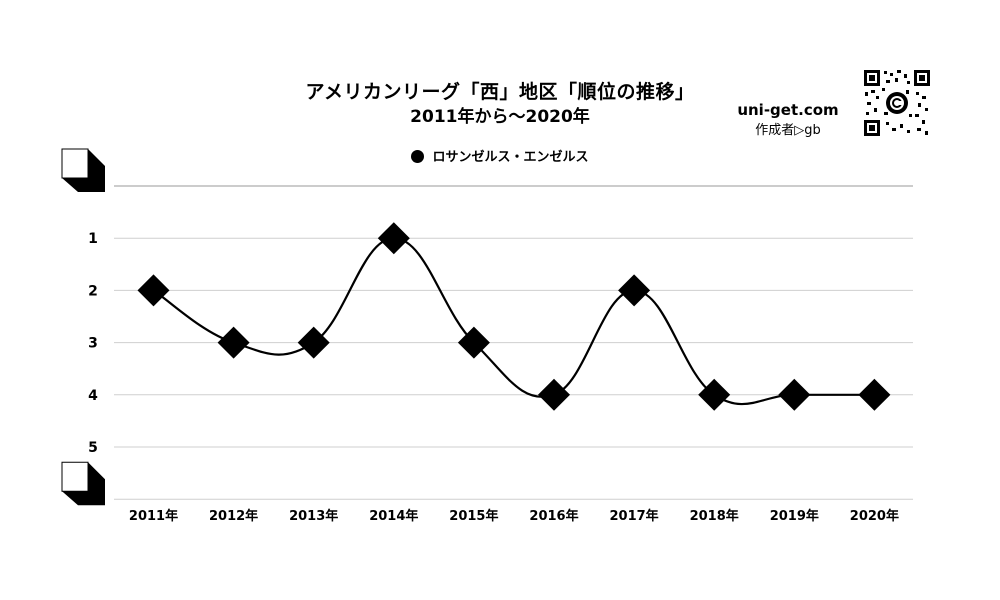 The image size is (1000, 600). Describe the element at coordinates (153, 516) in the screenshot. I see `x-tick-label: 2011年` at that location.